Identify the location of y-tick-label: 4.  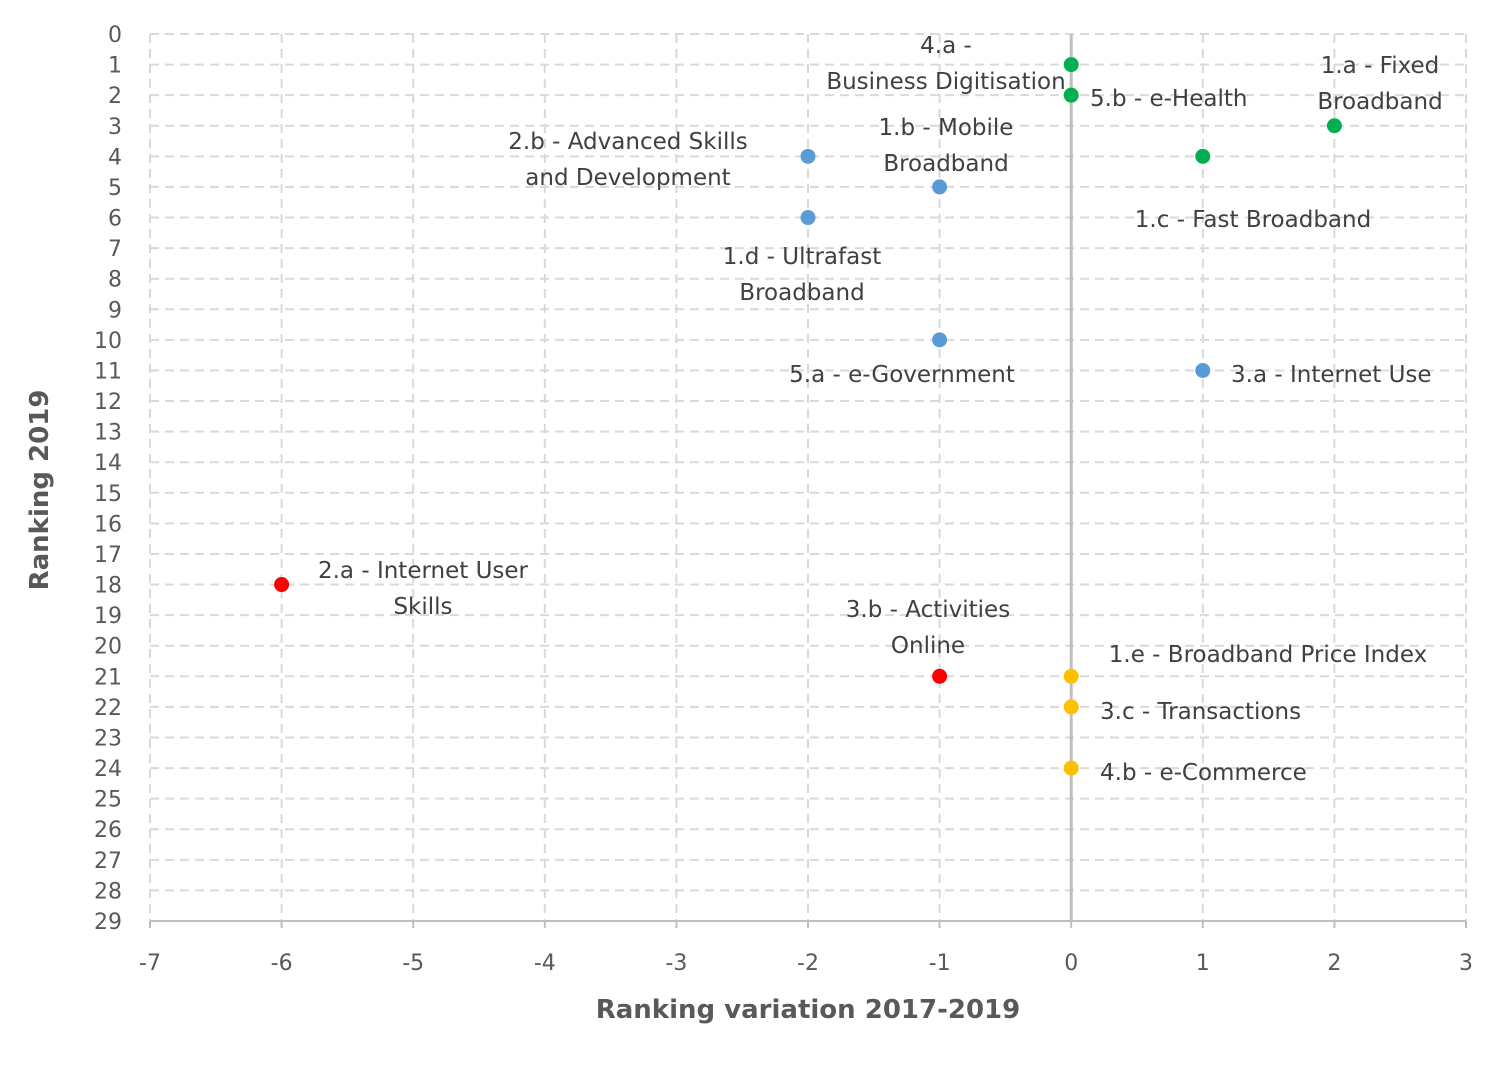
(115, 157).